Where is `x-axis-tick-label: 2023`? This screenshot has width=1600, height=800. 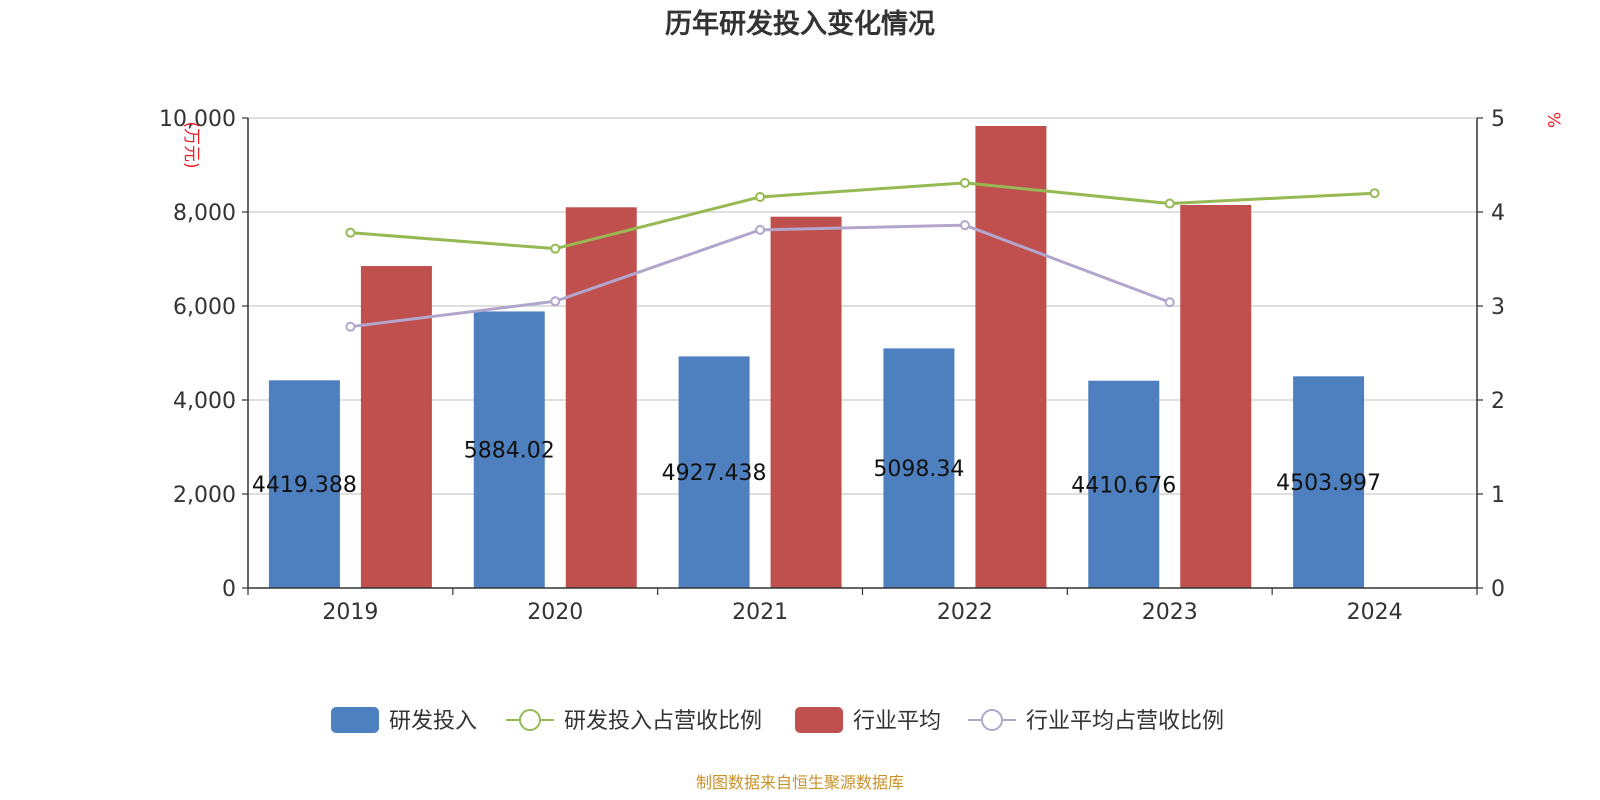 x-axis-tick-label: 2023 is located at coordinates (1170, 612).